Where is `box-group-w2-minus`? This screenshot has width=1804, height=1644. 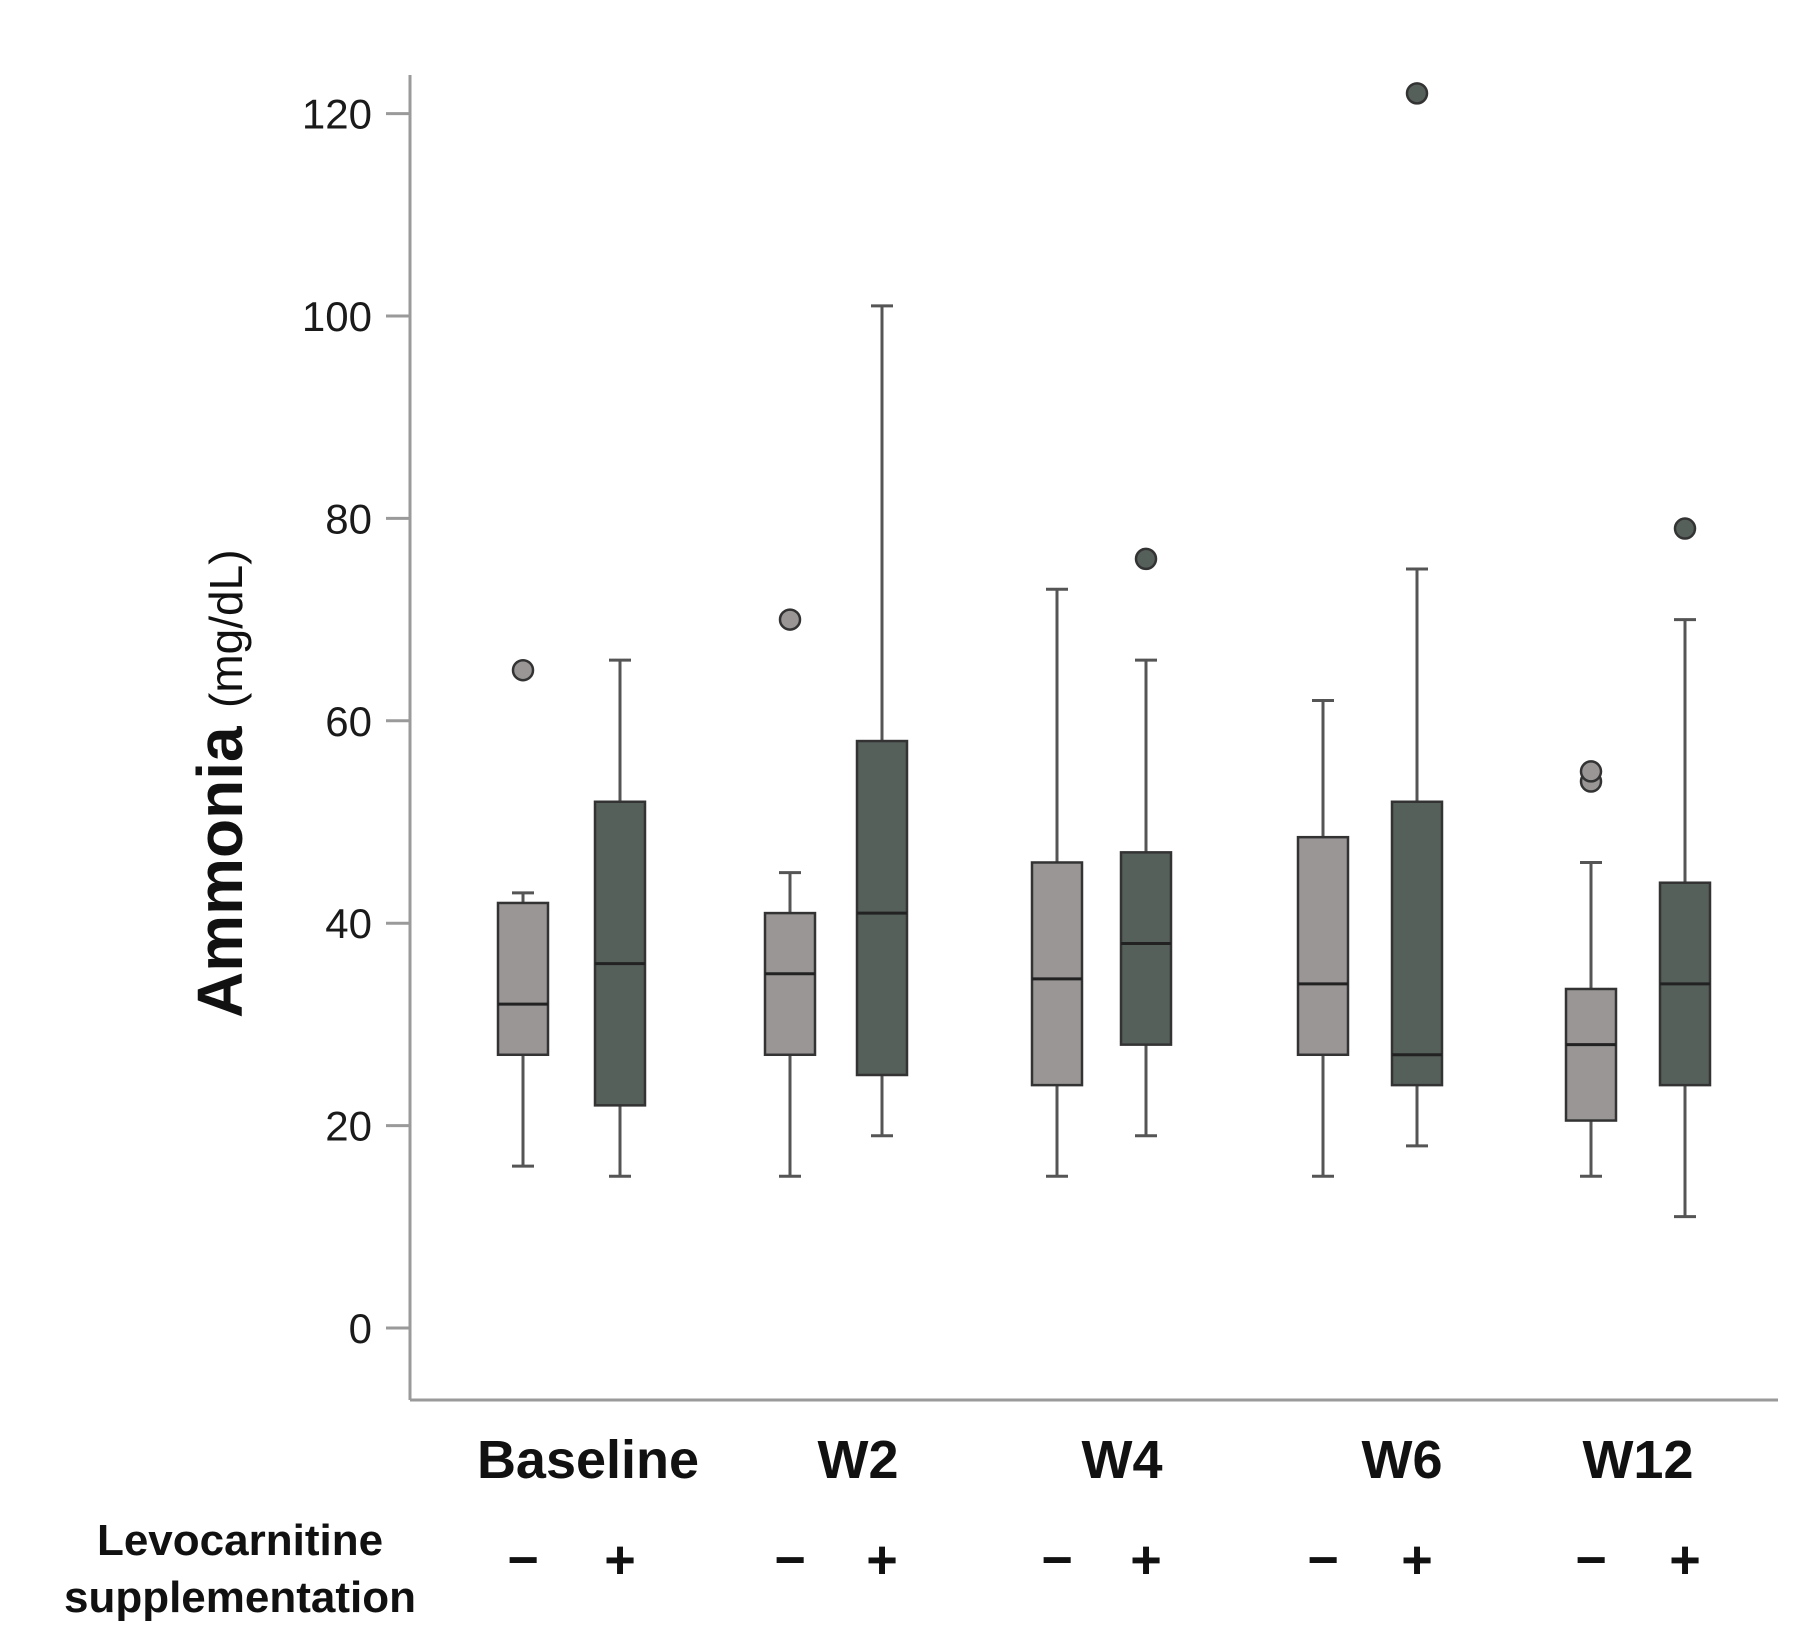
box-group-w2-minus is located at coordinates (790, 893).